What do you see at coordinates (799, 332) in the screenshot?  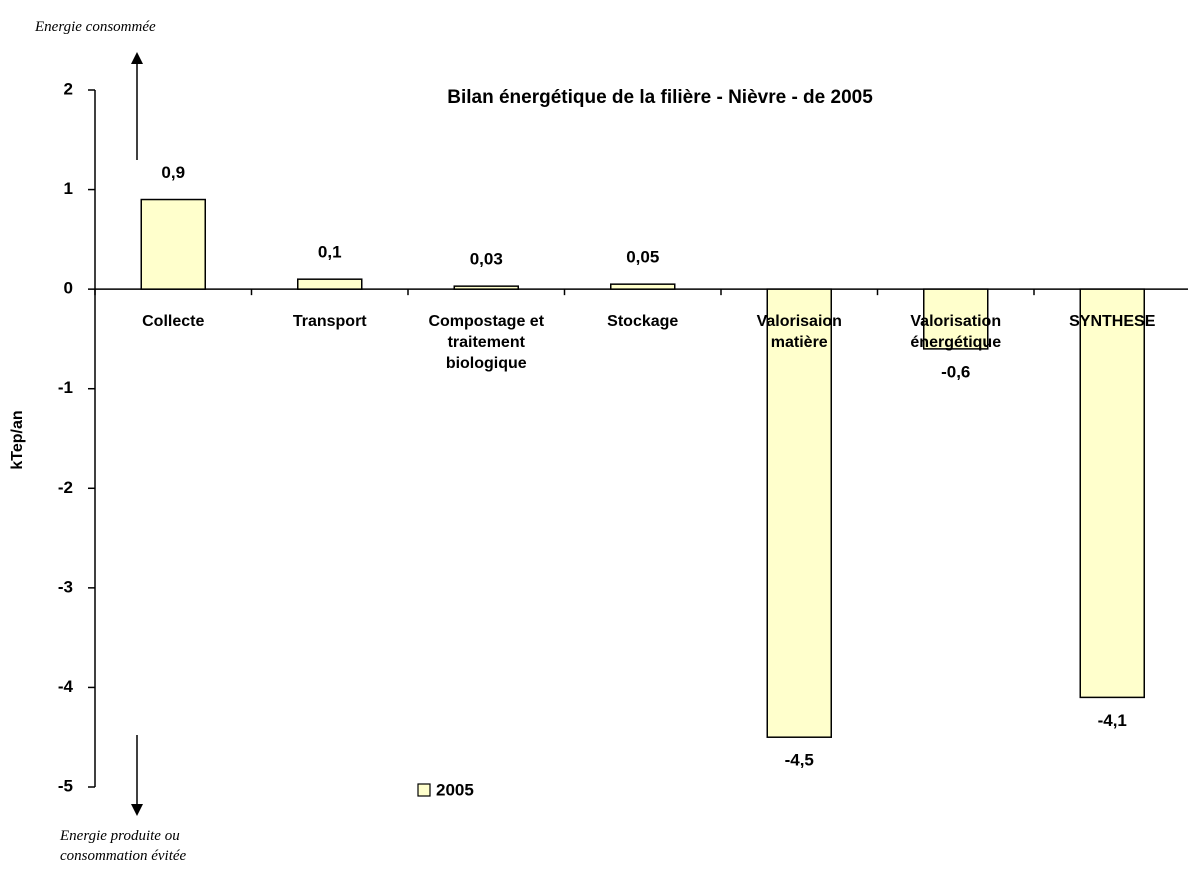 I see `x-tick-label: Valorisaion matière` at bounding box center [799, 332].